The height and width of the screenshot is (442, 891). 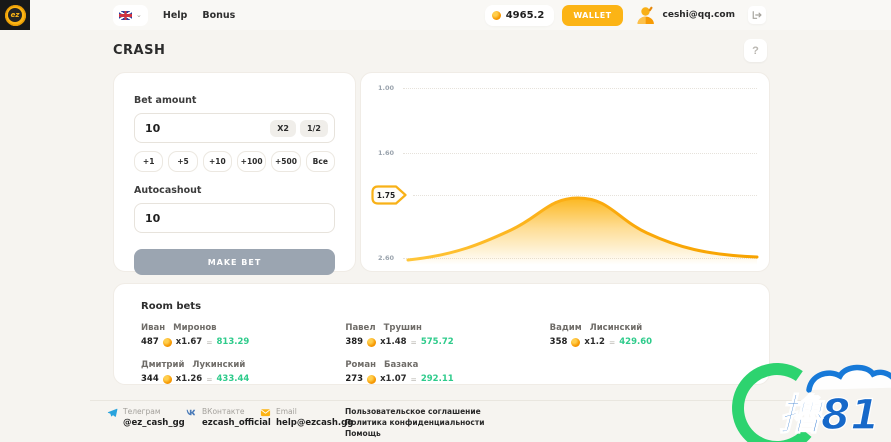 What do you see at coordinates (441, 372) in the screenshot?
I see `room-bet-entry: Роман Базака 273 x1.07 = 292.11` at bounding box center [441, 372].